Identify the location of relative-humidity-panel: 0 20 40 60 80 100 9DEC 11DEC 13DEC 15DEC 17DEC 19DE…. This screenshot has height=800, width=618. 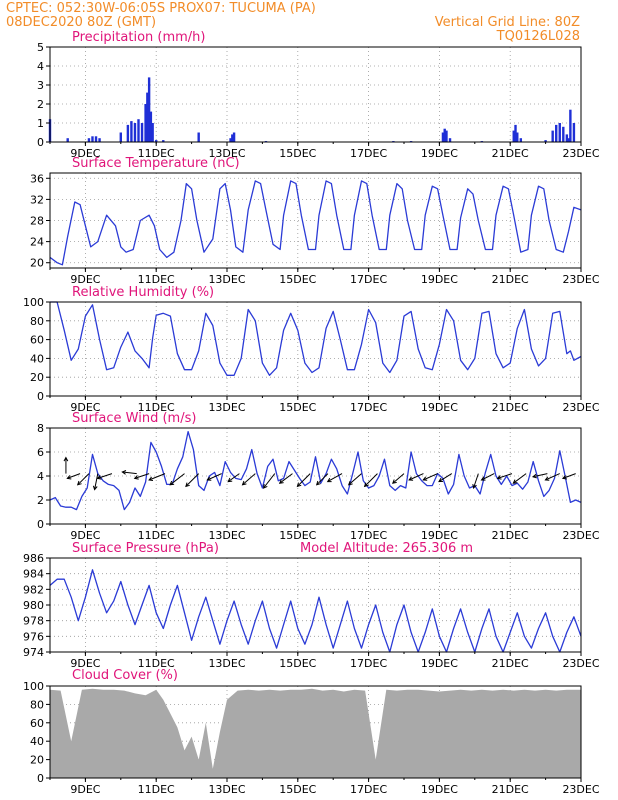
(311, 355).